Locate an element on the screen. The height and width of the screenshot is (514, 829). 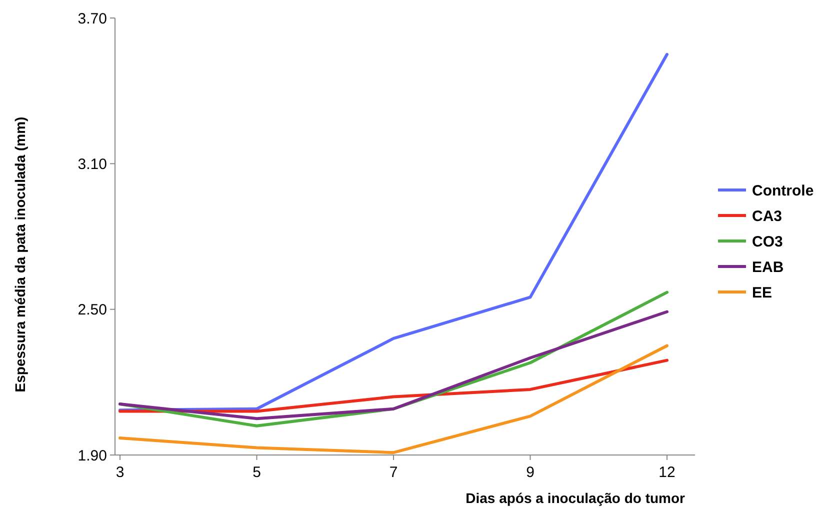
y-tick-label: 3.70 is located at coordinates (92, 19).